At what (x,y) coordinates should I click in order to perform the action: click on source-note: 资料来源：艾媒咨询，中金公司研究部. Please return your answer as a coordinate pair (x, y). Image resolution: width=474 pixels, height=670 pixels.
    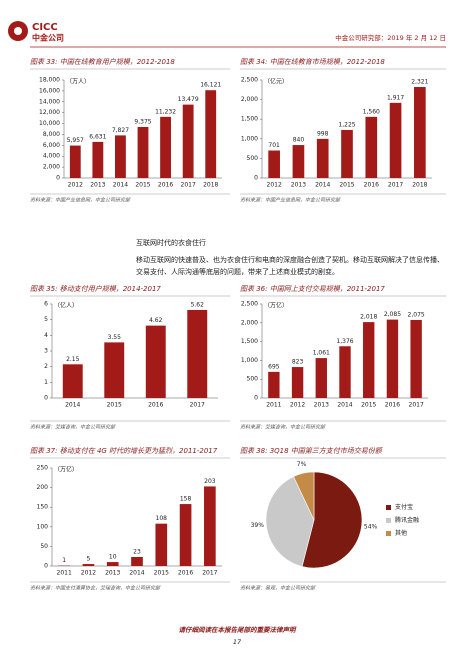
    Looking at the image, I should click on (73, 427).